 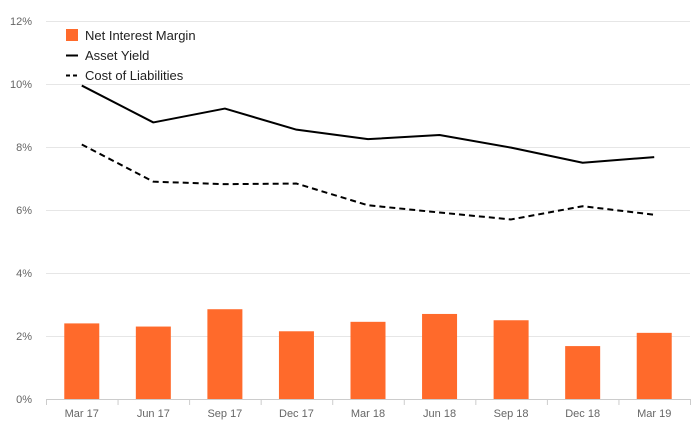 What do you see at coordinates (24, 211) in the screenshot?
I see `y-tick-label: 6%` at bounding box center [24, 211].